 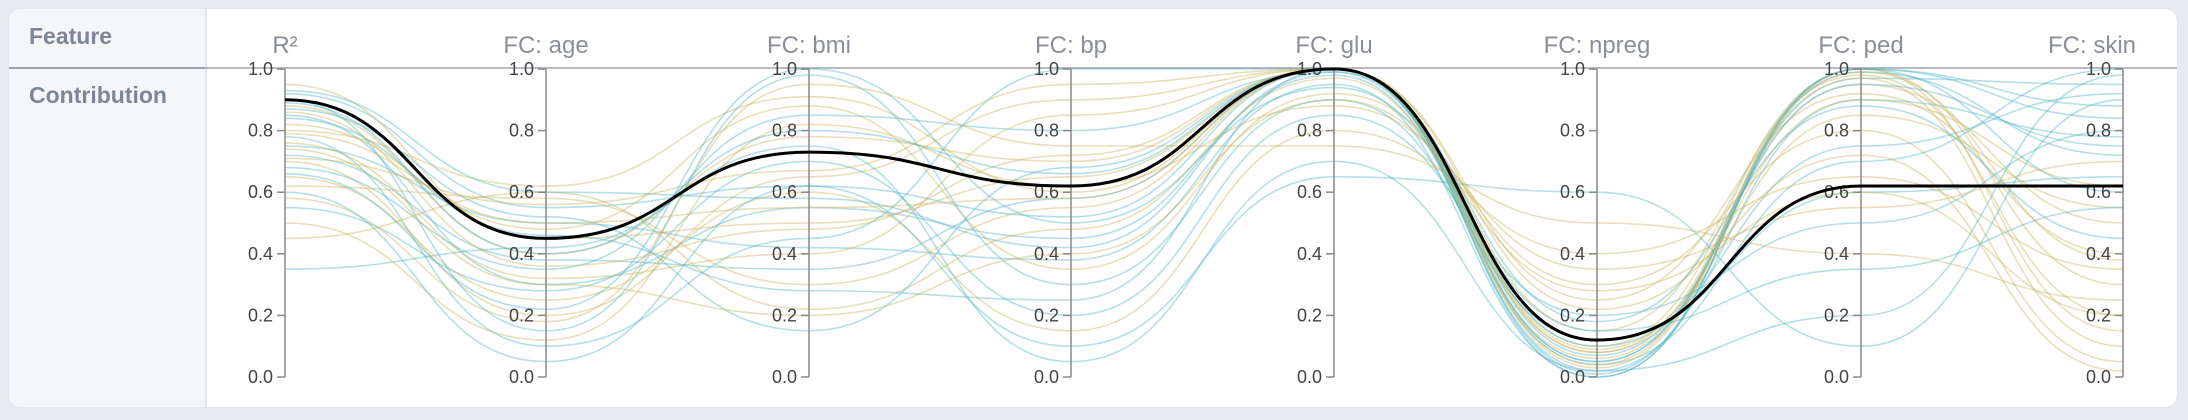 What do you see at coordinates (545, 209) in the screenshot?
I see `axis-1: FC: age 0.0 0.2 0.4 0.6 0.8 1.0` at bounding box center [545, 209].